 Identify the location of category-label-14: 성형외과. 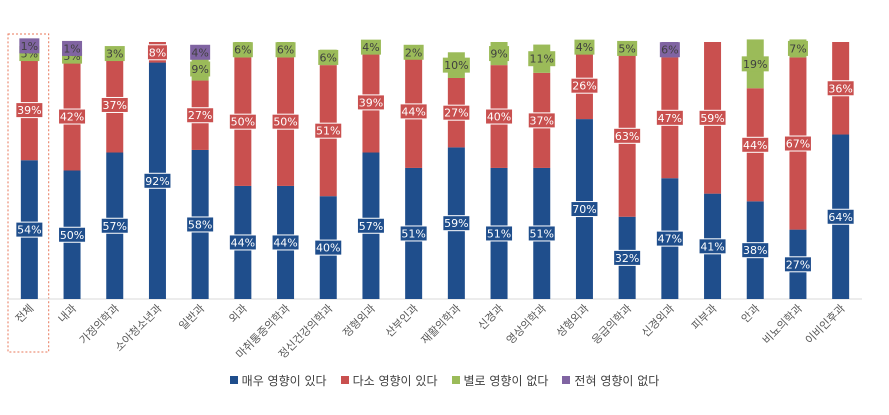
(573, 321).